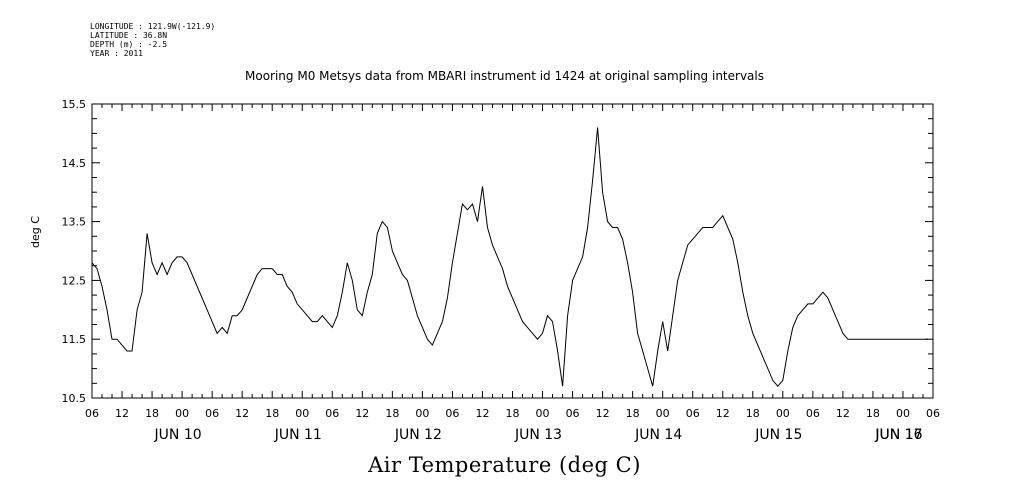  Describe the element at coordinates (129, 44) in the screenshot. I see `depth-label: DEPTH (m) : -2.5` at that location.